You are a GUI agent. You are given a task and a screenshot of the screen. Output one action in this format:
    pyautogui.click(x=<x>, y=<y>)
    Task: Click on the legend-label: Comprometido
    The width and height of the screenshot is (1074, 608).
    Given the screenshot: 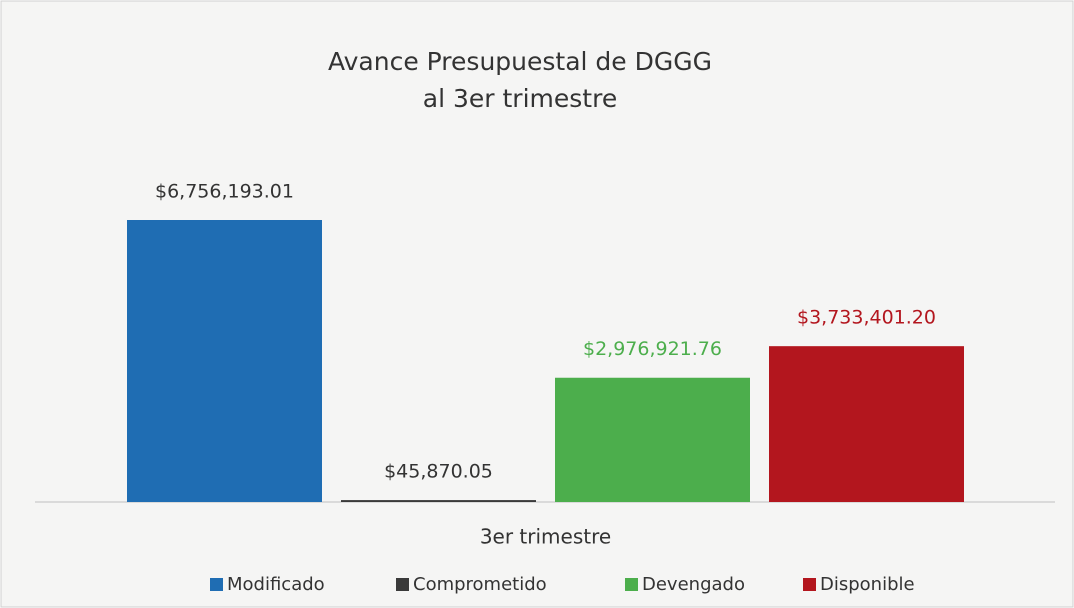 What is the action you would take?
    pyautogui.click(x=480, y=584)
    